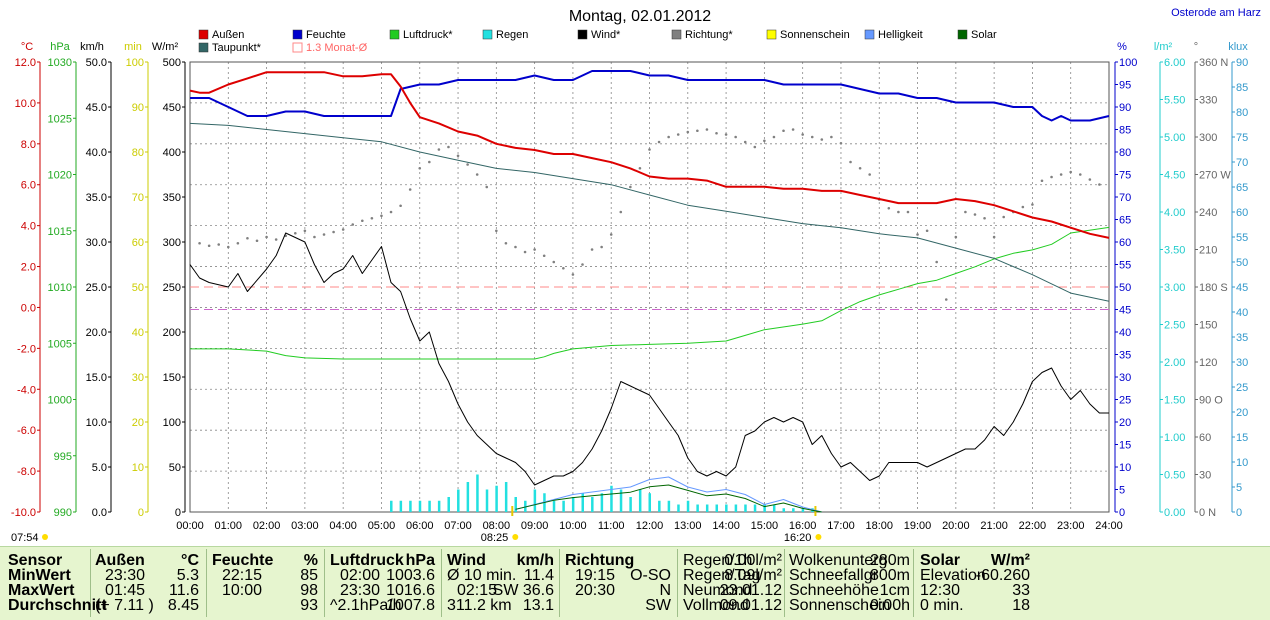 The image size is (1270, 620). Describe the element at coordinates (141, 513) in the screenshot. I see `left-axis-tick-label: 0` at that location.